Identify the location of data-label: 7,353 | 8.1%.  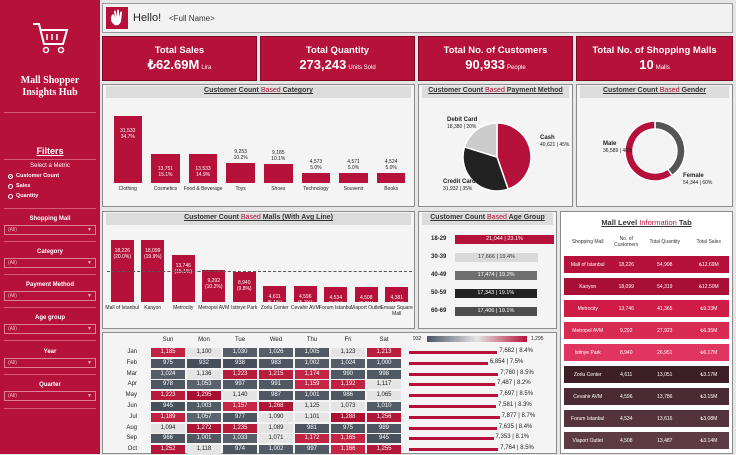
(512, 437).